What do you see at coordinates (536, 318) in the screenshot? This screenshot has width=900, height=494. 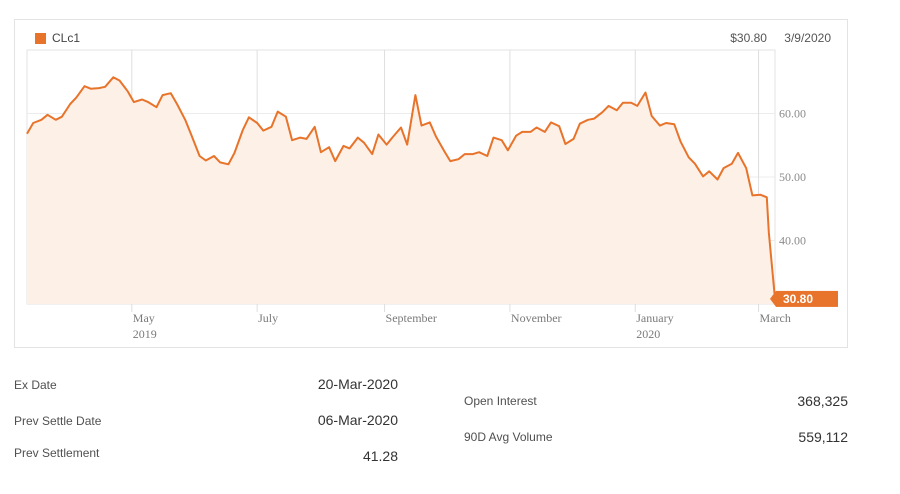 I see `x-tick-label: November` at bounding box center [536, 318].